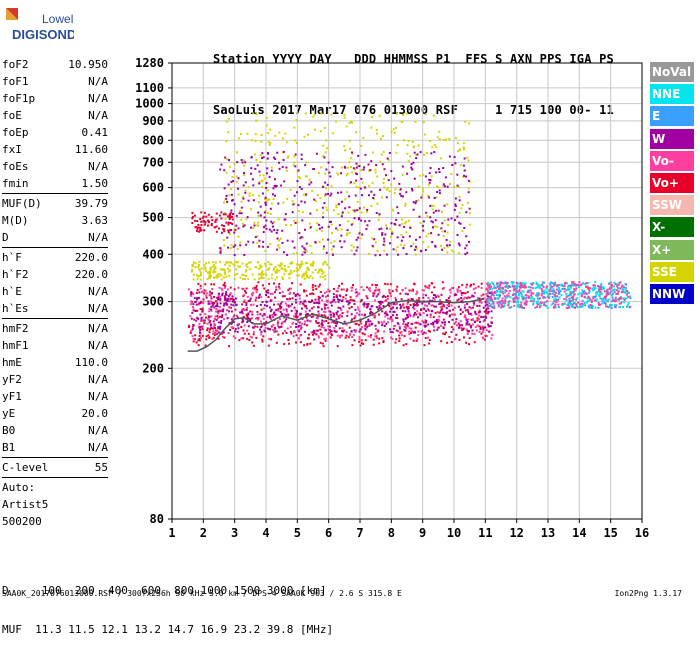 The height and width of the screenshot is (649, 700). Describe the element at coordinates (55, 345) in the screenshot. I see `param-row: hmF1 N/A` at that location.